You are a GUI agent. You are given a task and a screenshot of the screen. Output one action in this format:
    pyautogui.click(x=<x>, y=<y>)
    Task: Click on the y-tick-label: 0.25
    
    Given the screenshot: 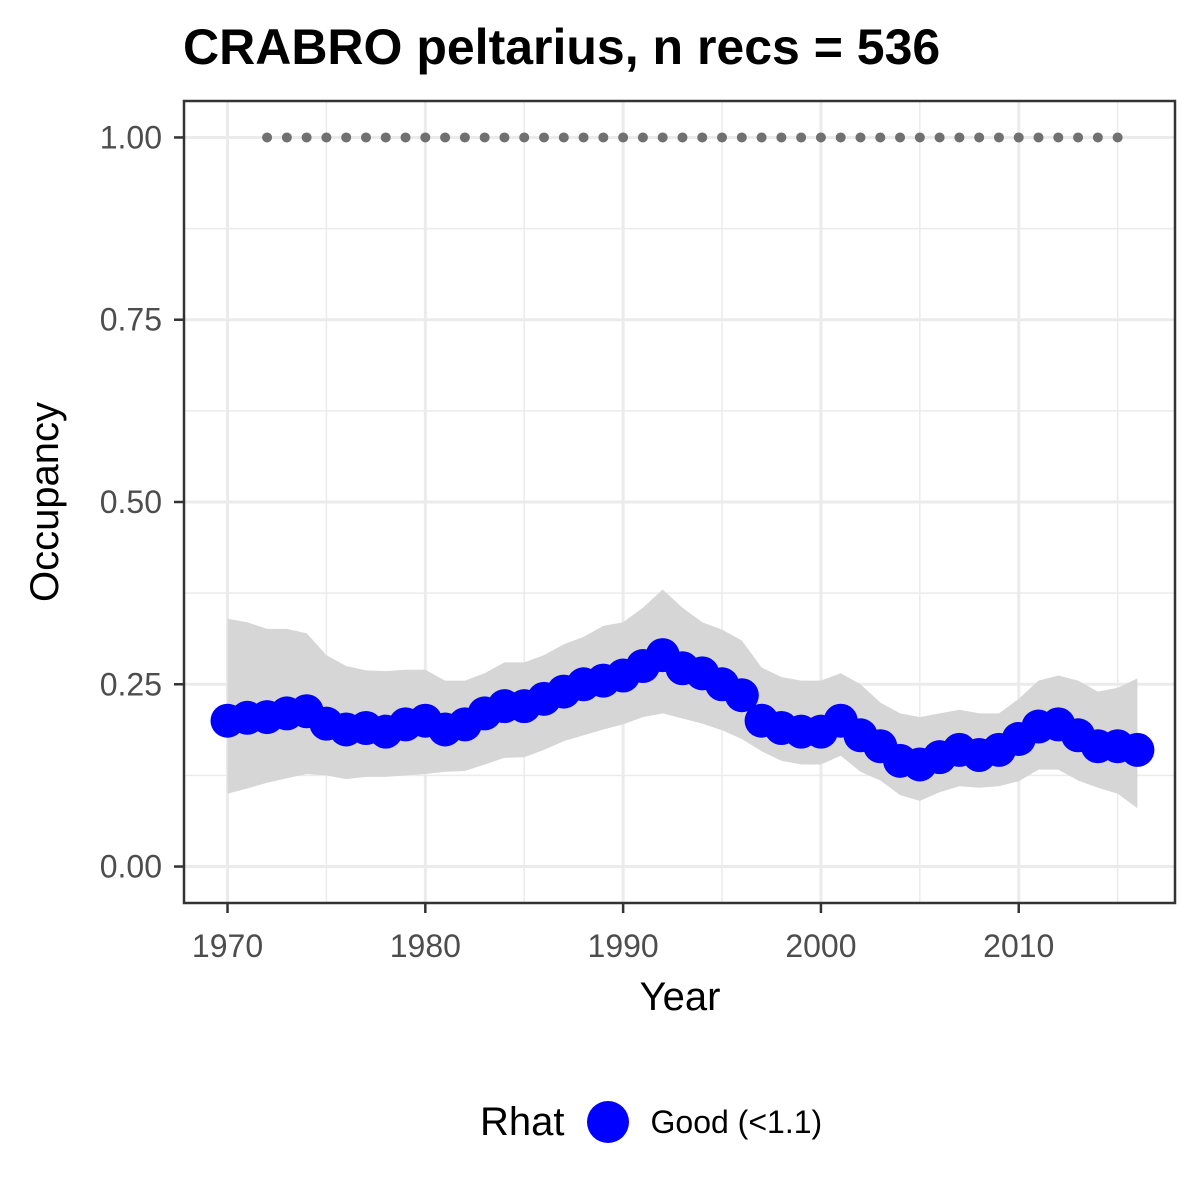 What is the action you would take?
    pyautogui.click(x=131, y=684)
    